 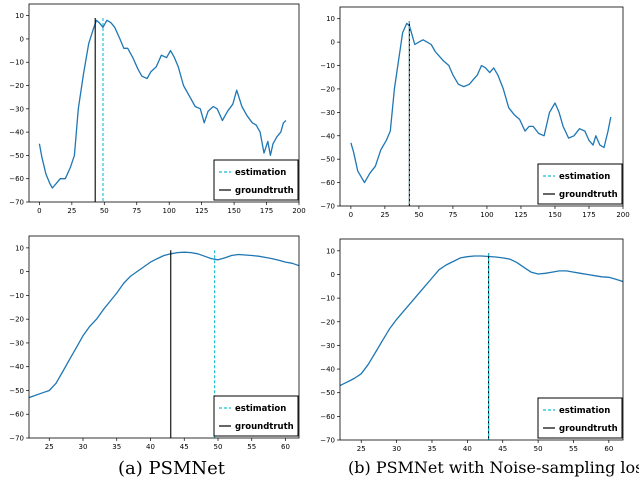 I want to click on caption-b: (b) PSMNet with Noise-sampling loss, so click(x=493, y=467).